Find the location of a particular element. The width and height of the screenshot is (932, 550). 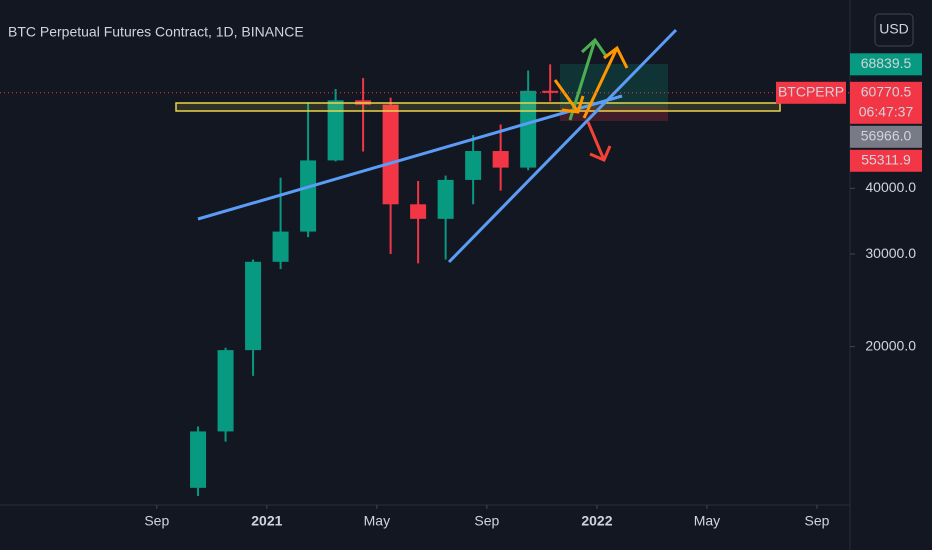

y-tick-label: 20000.0 is located at coordinates (890, 345).